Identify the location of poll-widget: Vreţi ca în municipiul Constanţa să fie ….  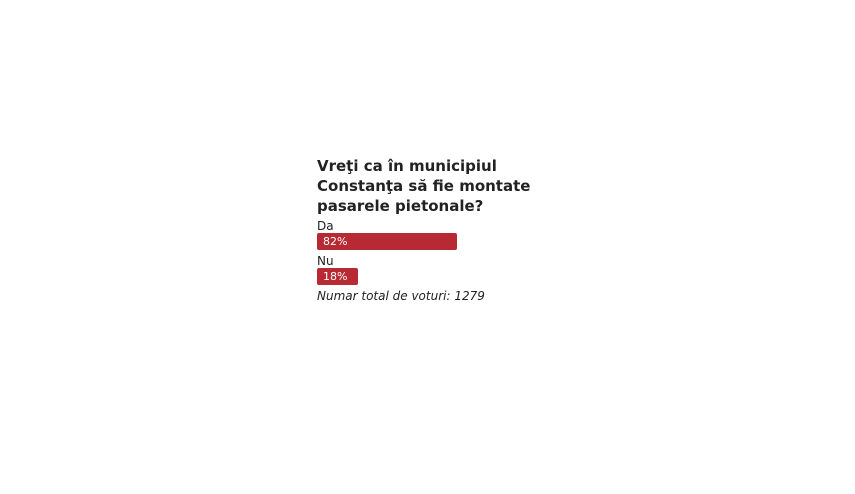
(447, 230).